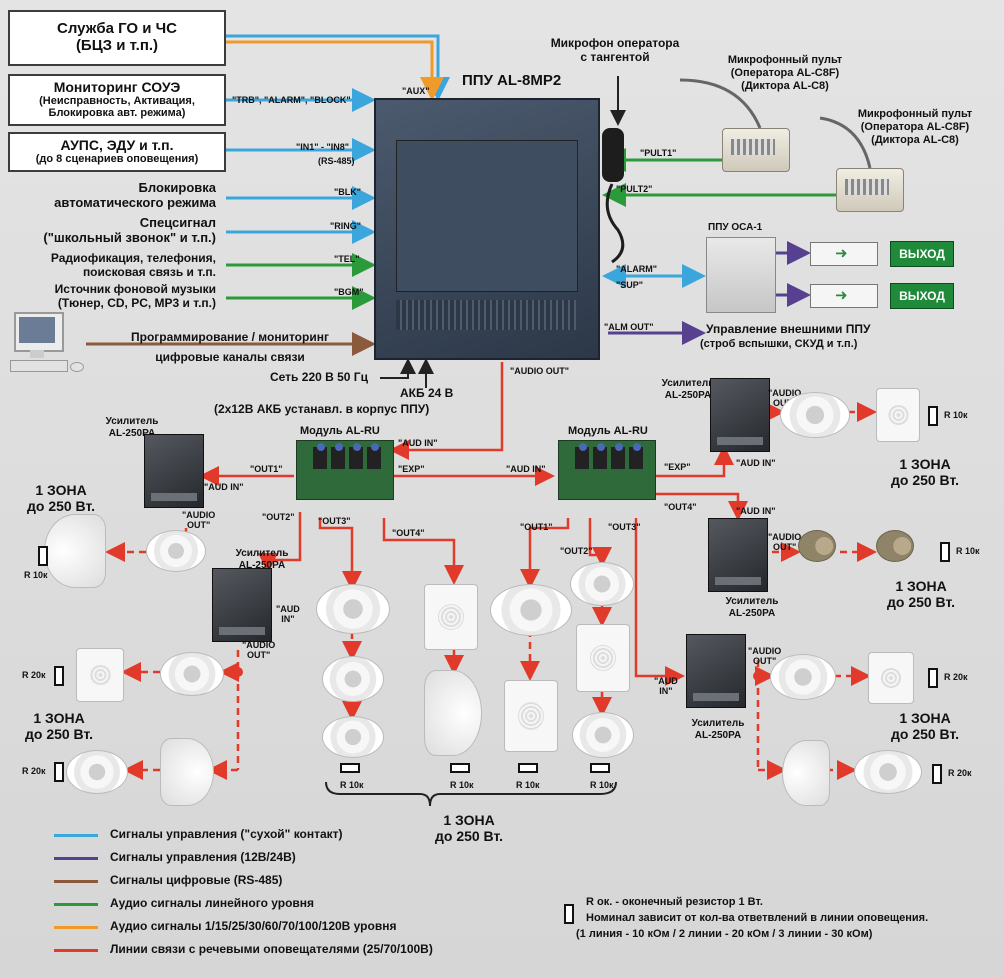  I want to click on source-aups-subtitle: (до 8 сценариев оповещения), so click(117, 159).